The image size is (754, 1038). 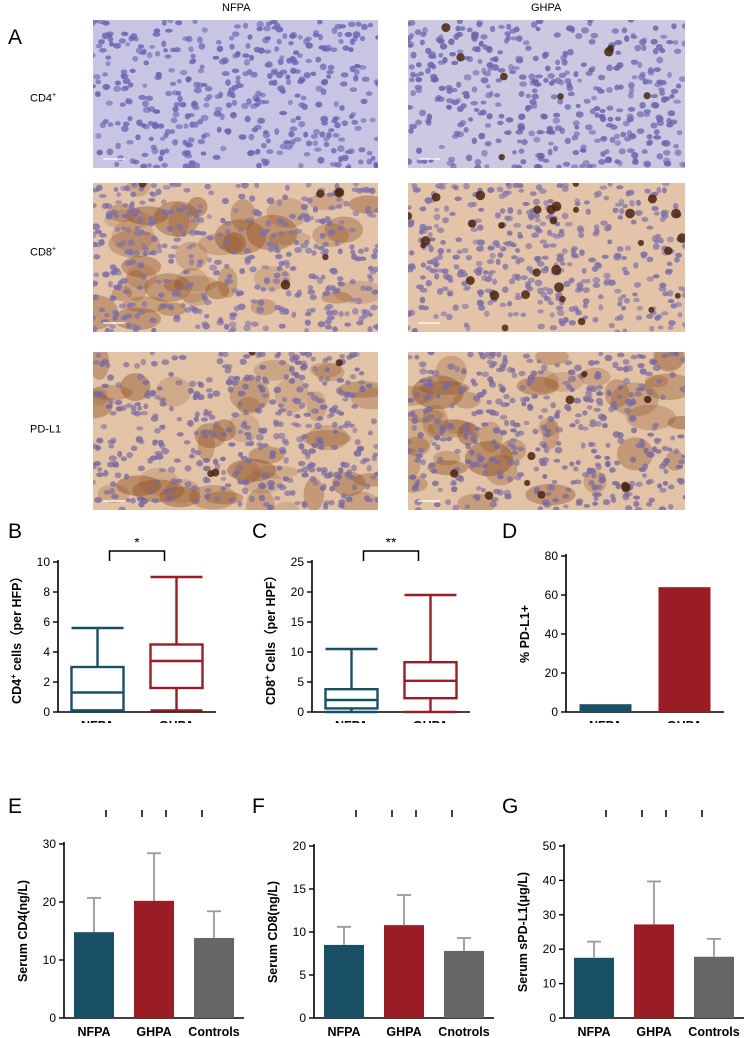 I want to click on significance-bracket, so click(x=684, y=813).